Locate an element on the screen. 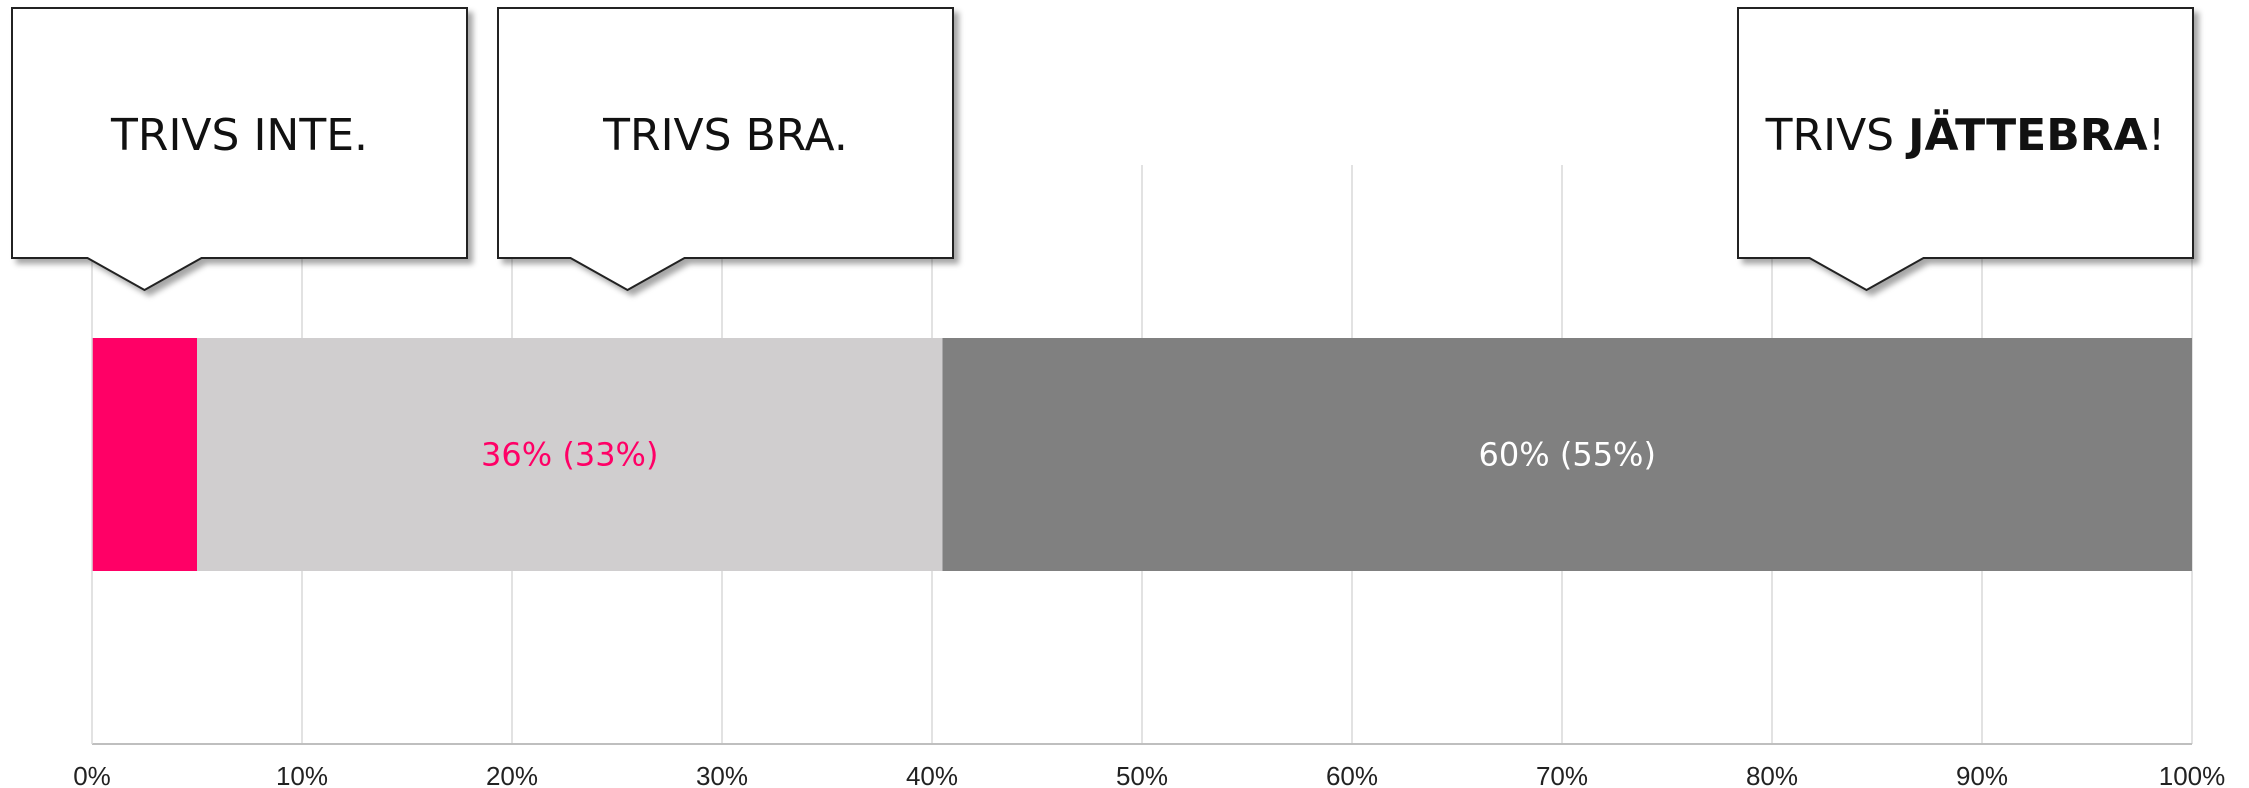  callout-text: TRIVS JÄTTEBRA! is located at coordinates (1965, 134).